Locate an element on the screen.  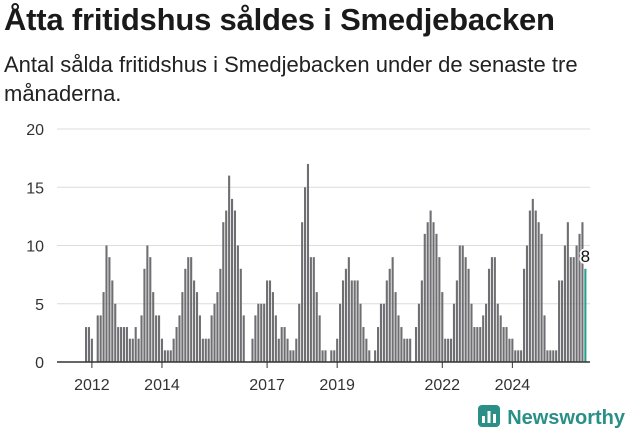
y-tick-label: 0 is located at coordinates (39, 363).